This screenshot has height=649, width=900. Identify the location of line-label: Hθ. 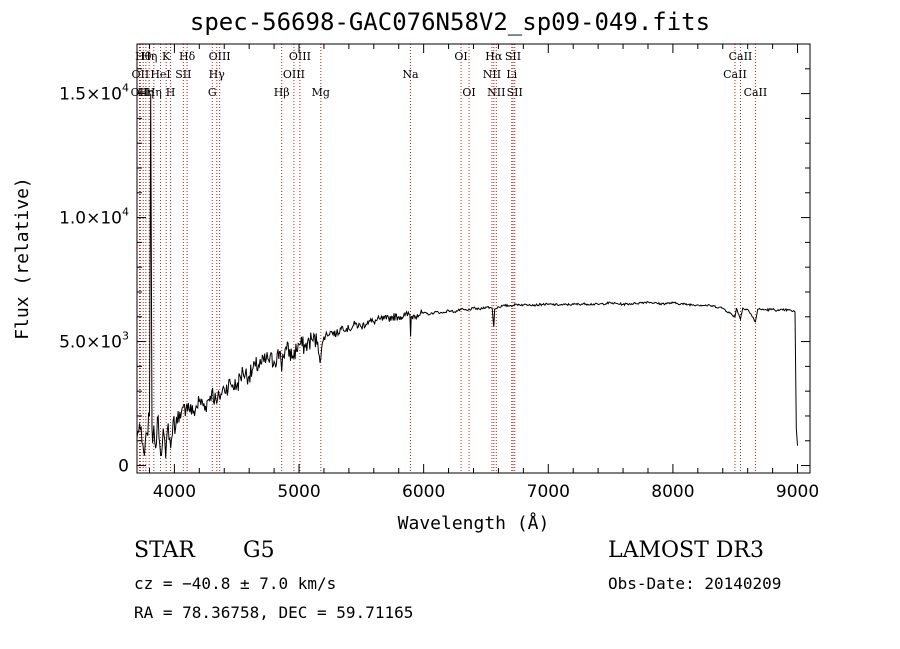
(143, 56).